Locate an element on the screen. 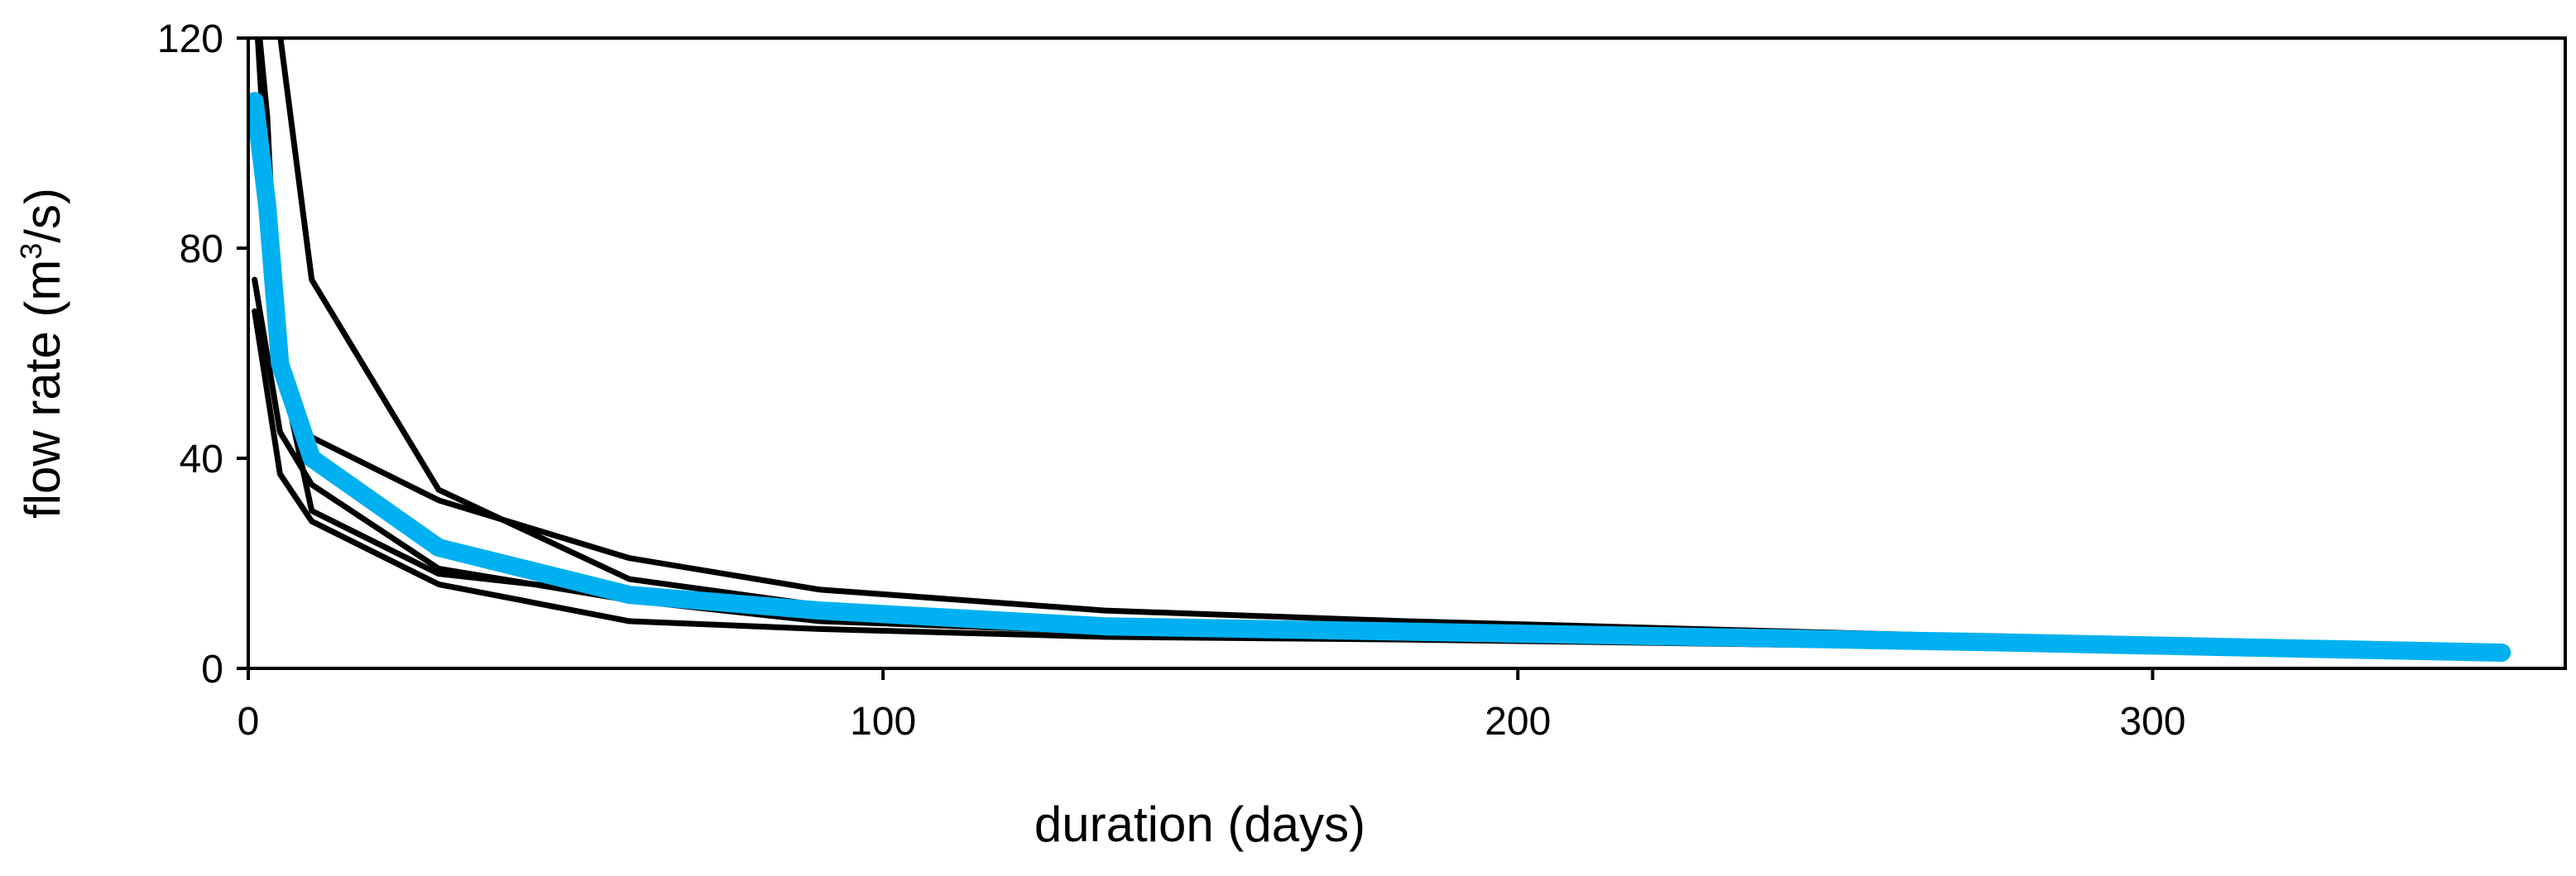 This screenshot has height=876, width=2576. x-axis-title: duration (days) is located at coordinates (1200, 824).